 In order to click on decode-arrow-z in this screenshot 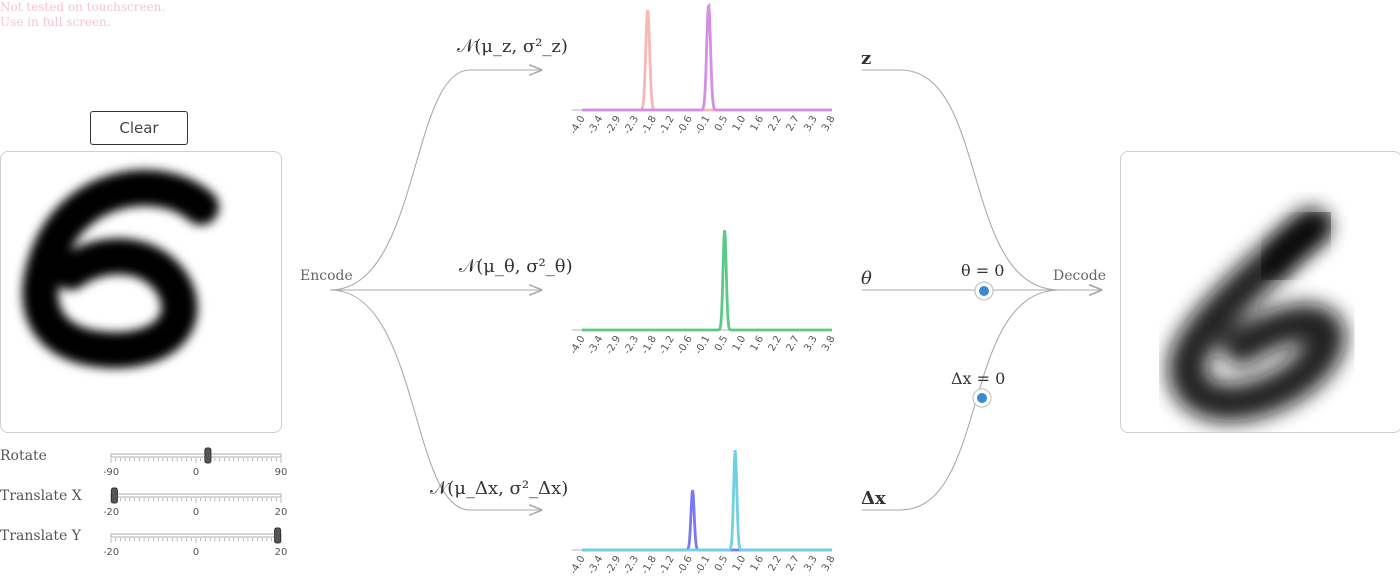, I will do `click(981, 179)`.